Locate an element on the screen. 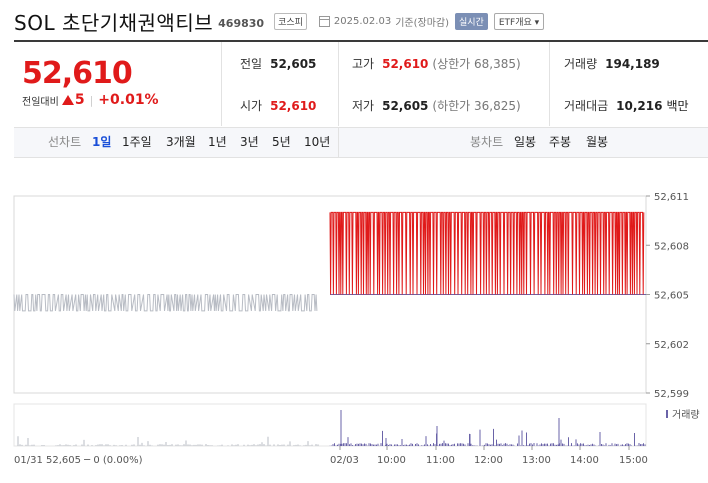 The height and width of the screenshot is (483, 708). price-box: 52,610 전일대비 5 | +0.01% is located at coordinates (118, 84).